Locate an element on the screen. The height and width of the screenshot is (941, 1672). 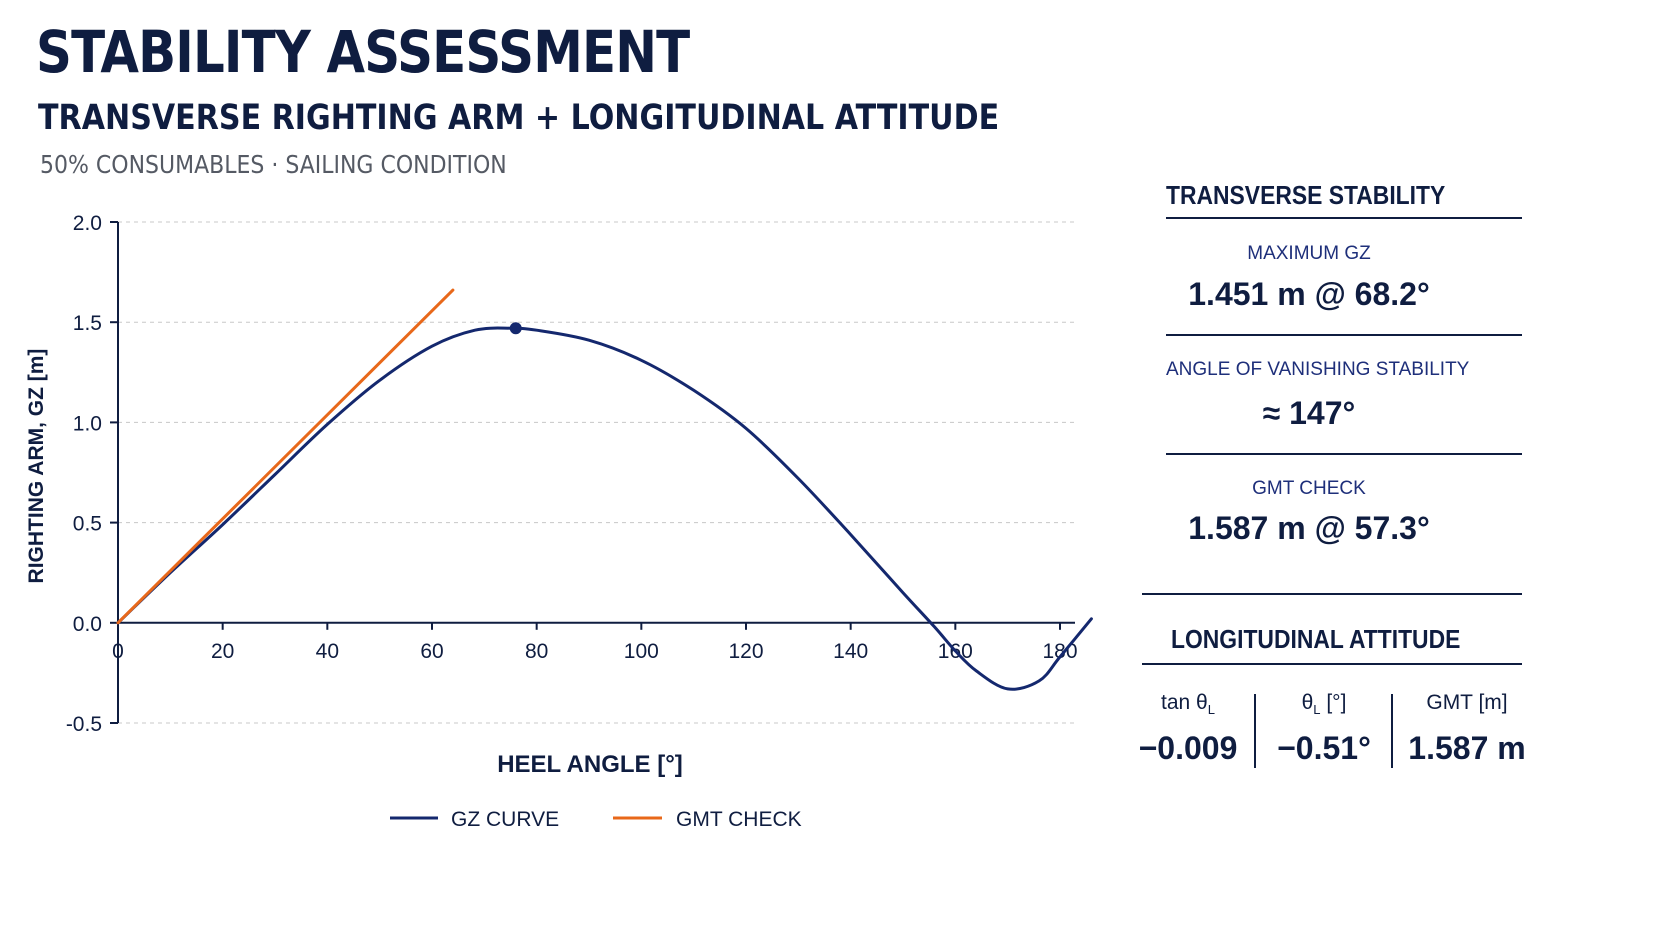
tan-theta-value: −0.009 is located at coordinates (1188, 748).